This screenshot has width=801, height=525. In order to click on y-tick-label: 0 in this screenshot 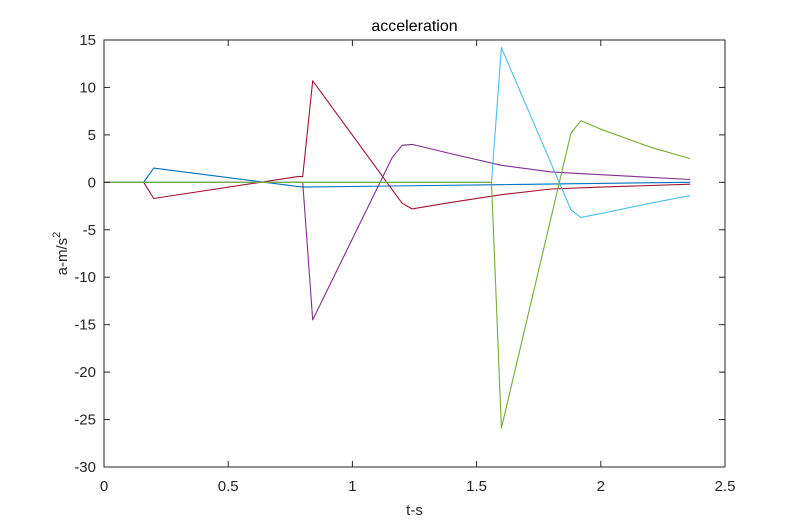, I will do `click(92, 182)`.